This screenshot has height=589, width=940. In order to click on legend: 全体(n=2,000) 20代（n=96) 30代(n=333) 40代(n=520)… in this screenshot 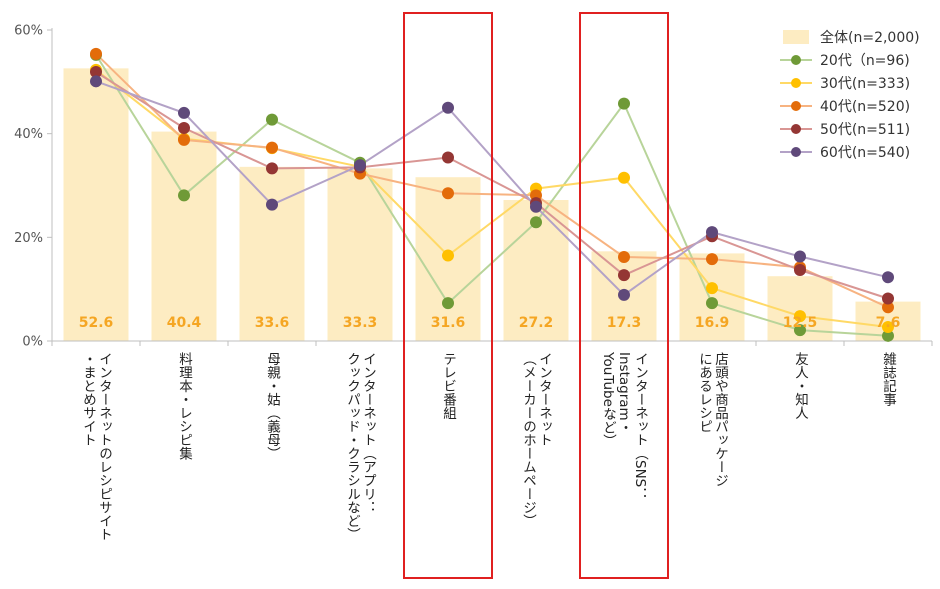, I will do `click(850, 95)`.